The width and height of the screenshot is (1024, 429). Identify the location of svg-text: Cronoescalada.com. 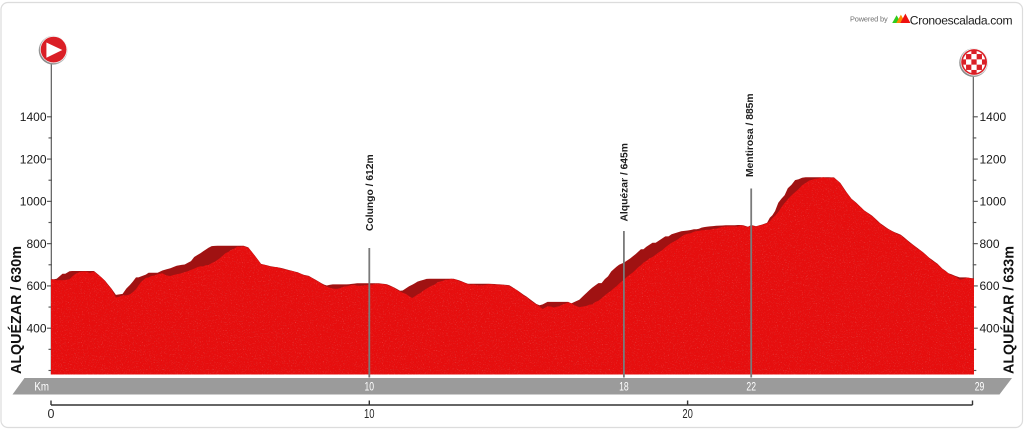
(961, 21).